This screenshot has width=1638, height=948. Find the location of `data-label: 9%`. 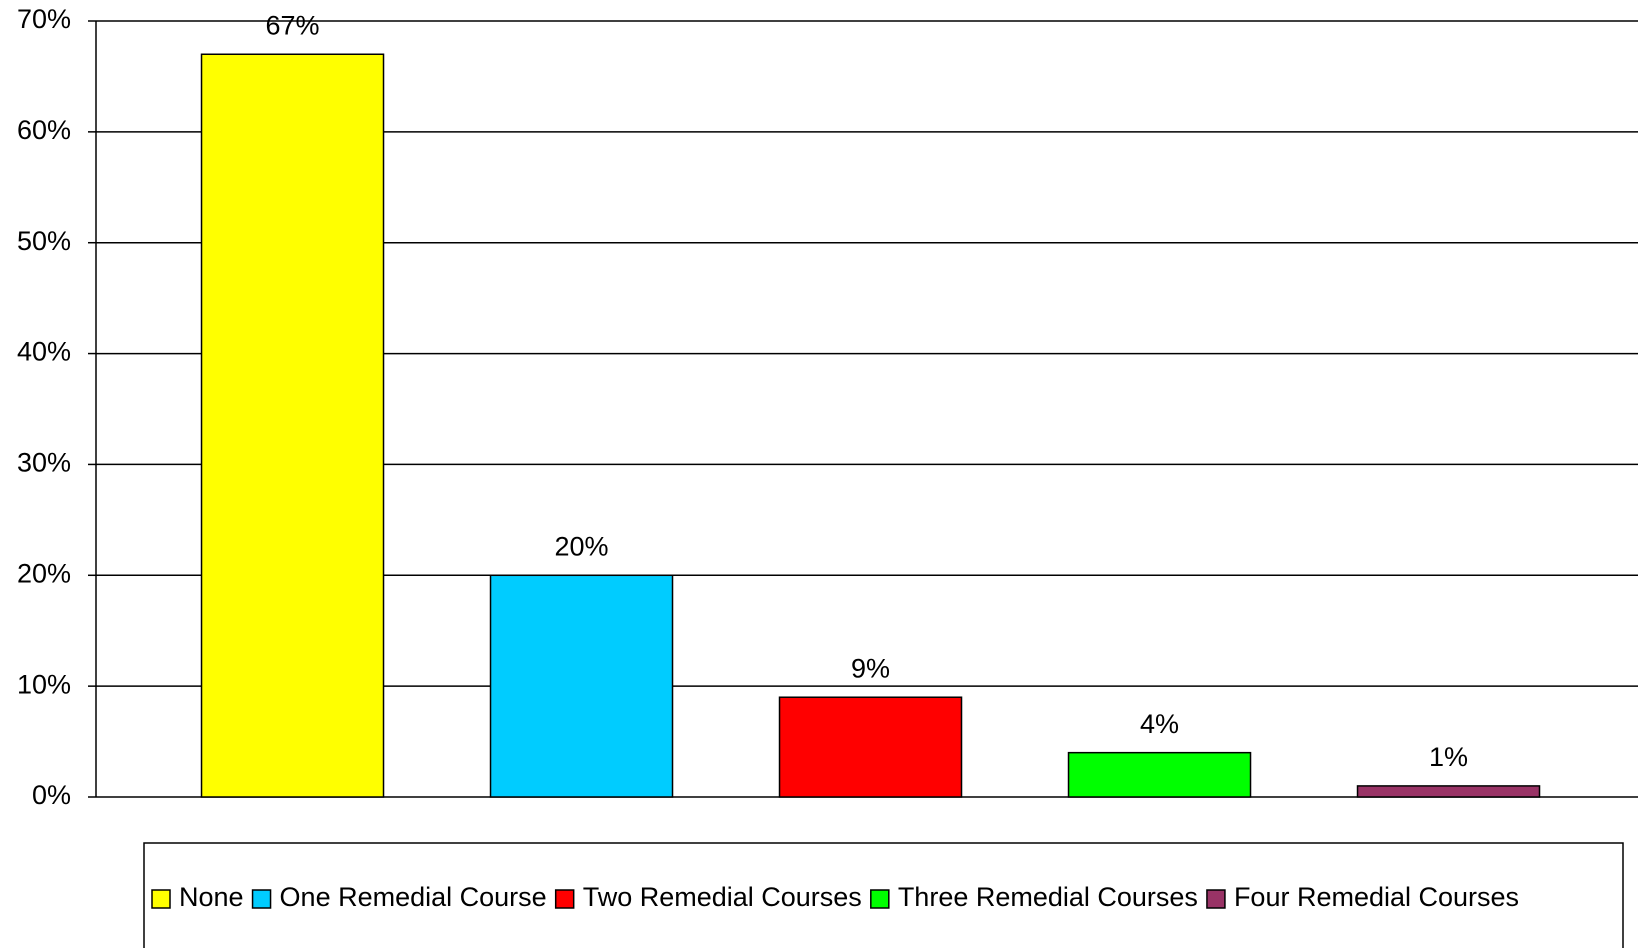

data-label: 9% is located at coordinates (870, 668).